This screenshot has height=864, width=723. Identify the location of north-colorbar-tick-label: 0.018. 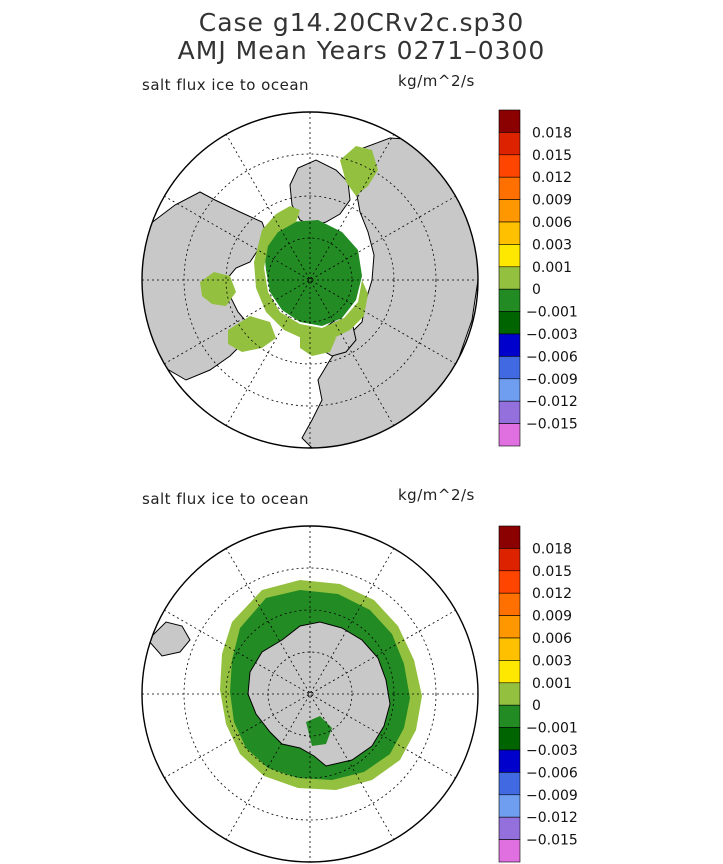
(552, 133).